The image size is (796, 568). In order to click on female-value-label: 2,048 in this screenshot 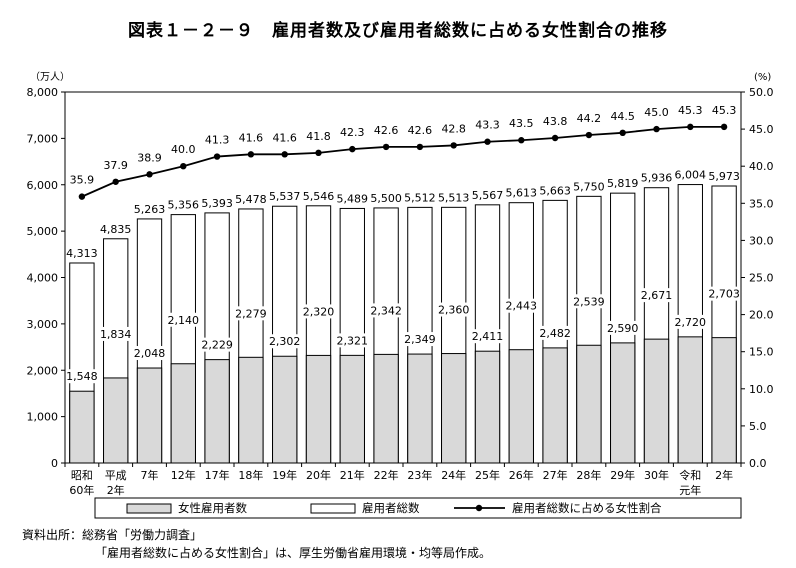, I will do `click(150, 353)`.